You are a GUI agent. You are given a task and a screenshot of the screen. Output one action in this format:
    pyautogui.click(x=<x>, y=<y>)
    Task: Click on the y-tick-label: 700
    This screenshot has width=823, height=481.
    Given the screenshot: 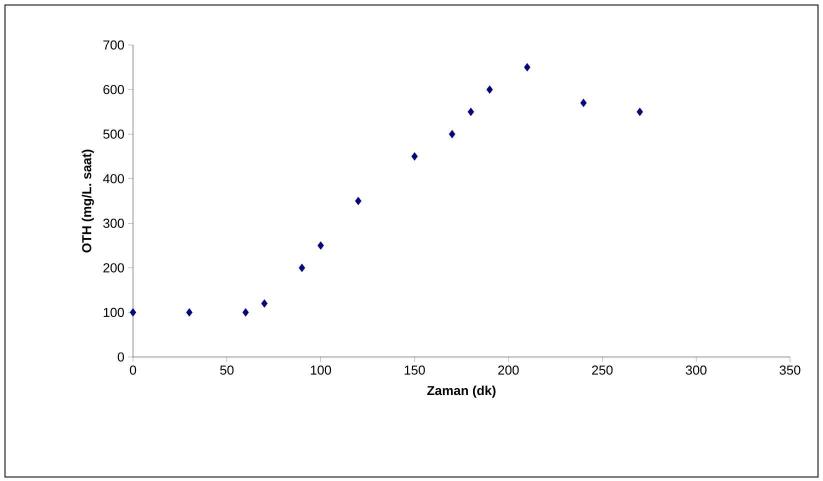 What is the action you would take?
    pyautogui.click(x=113, y=45)
    